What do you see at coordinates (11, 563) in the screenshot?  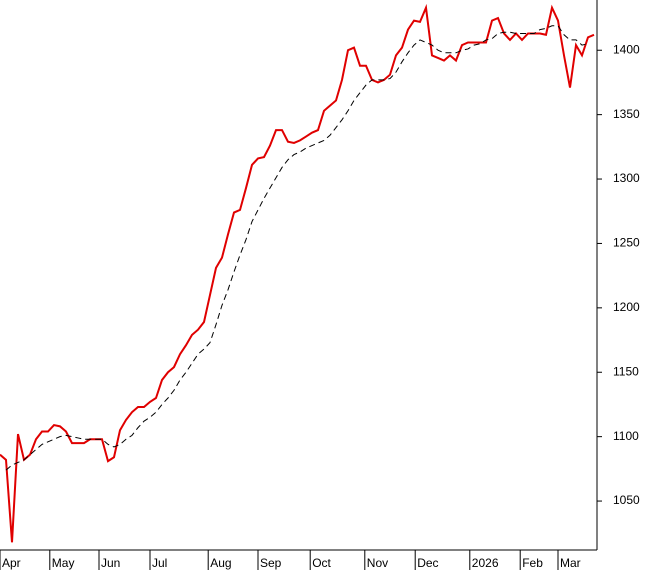 I see `x-tick-label: Apr` at bounding box center [11, 563].